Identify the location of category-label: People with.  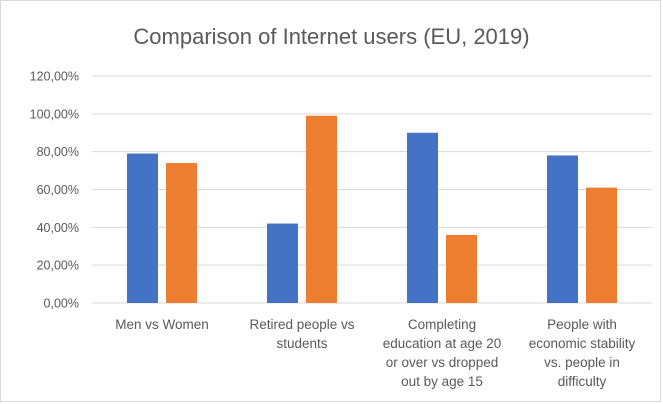
(582, 324).